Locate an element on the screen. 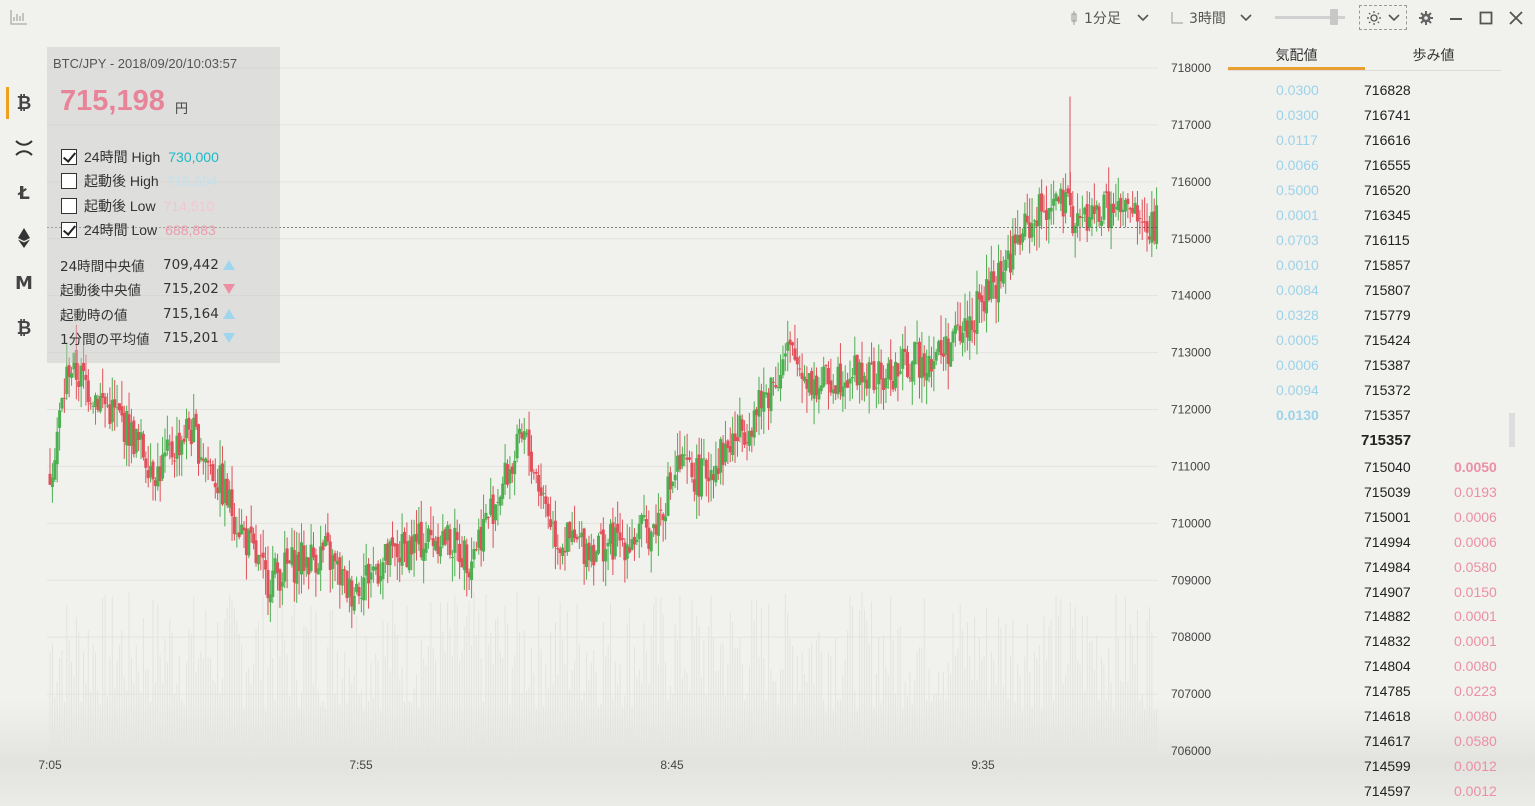 The width and height of the screenshot is (1535, 806). opacity-slider is located at coordinates (1310, 17).